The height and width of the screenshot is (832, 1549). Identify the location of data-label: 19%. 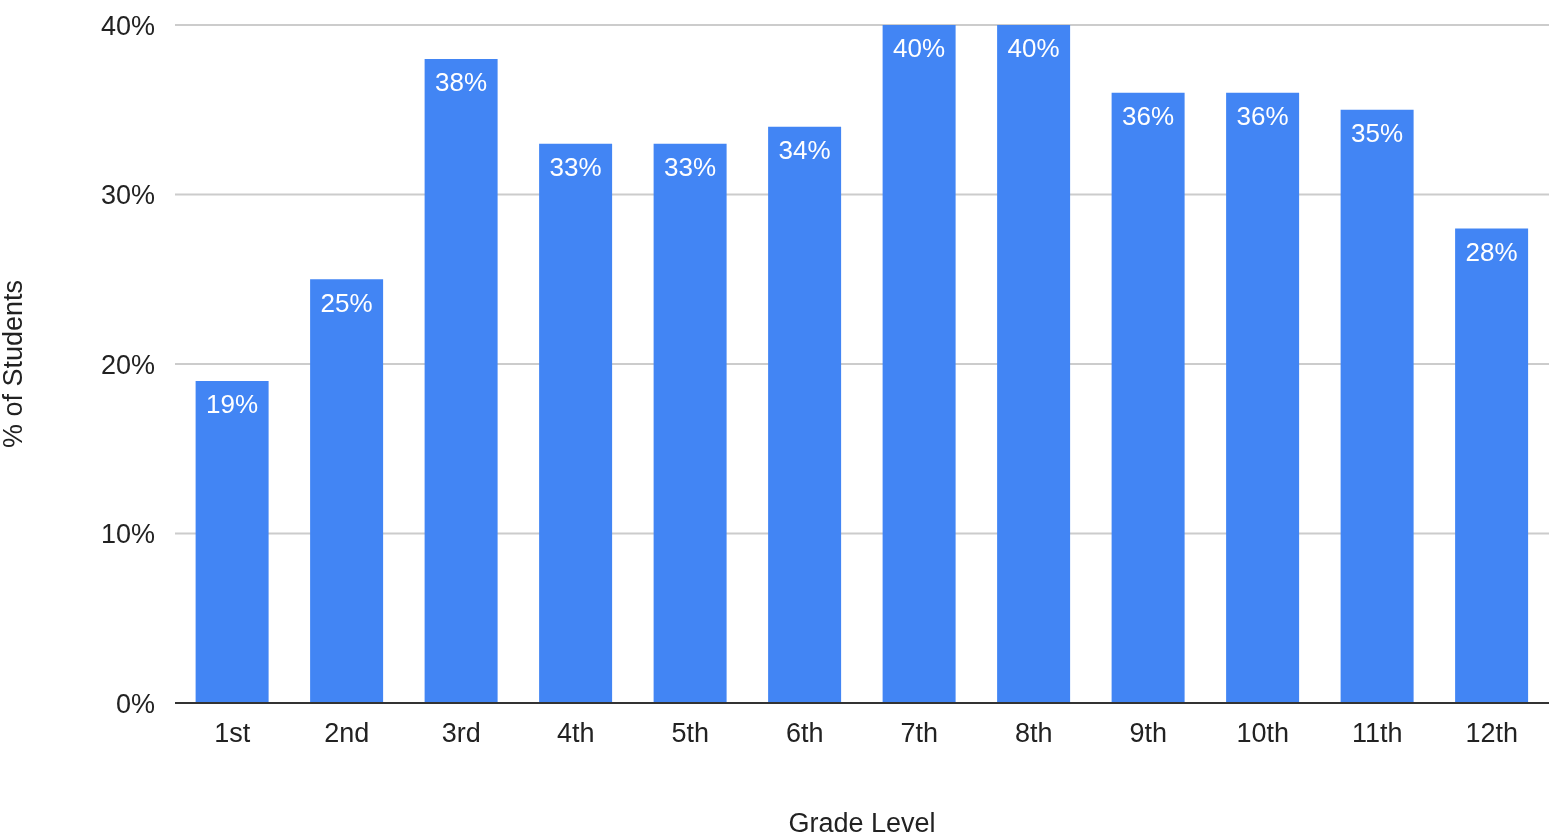
(232, 404).